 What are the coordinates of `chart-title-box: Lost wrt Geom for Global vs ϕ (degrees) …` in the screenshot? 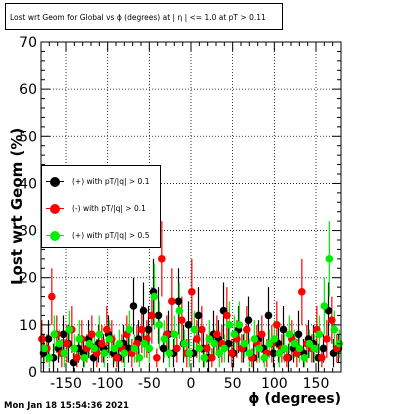 It's located at (144, 16).